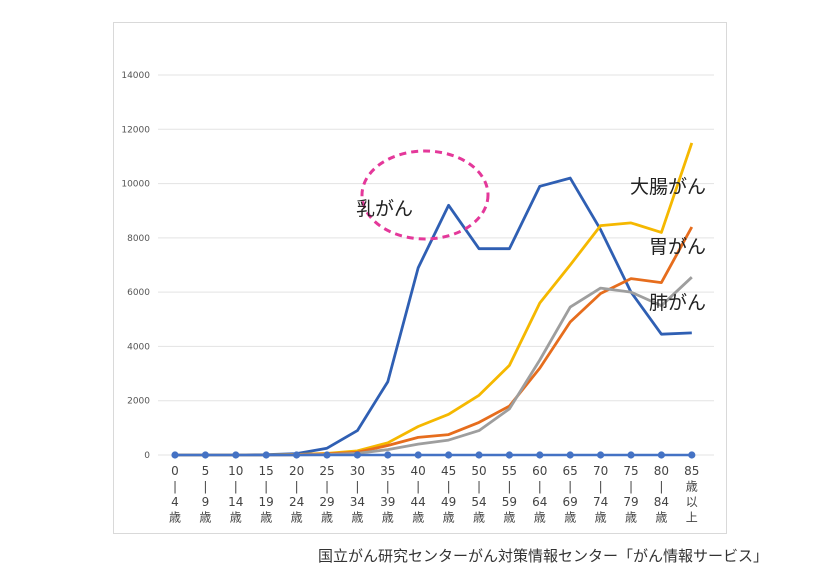  Describe the element at coordinates (677, 303) in the screenshot. I see `series-label: 肺がん` at that location.